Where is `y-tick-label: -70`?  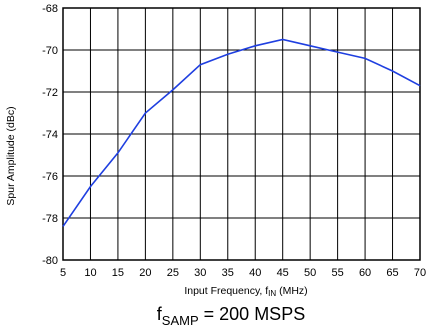
y-tick-label: -70 is located at coordinates (50, 51).